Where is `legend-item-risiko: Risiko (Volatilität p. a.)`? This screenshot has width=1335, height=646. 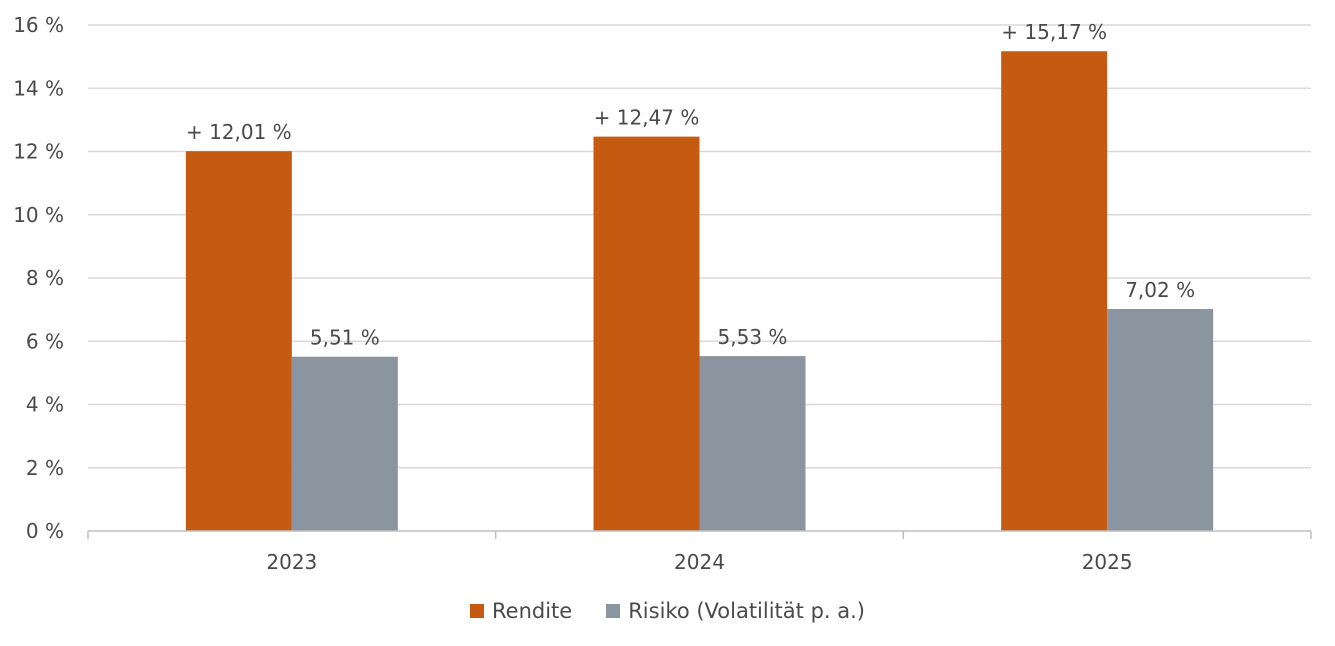
legend-item-risiko: Risiko (Volatilität p. a.) is located at coordinates (735, 611).